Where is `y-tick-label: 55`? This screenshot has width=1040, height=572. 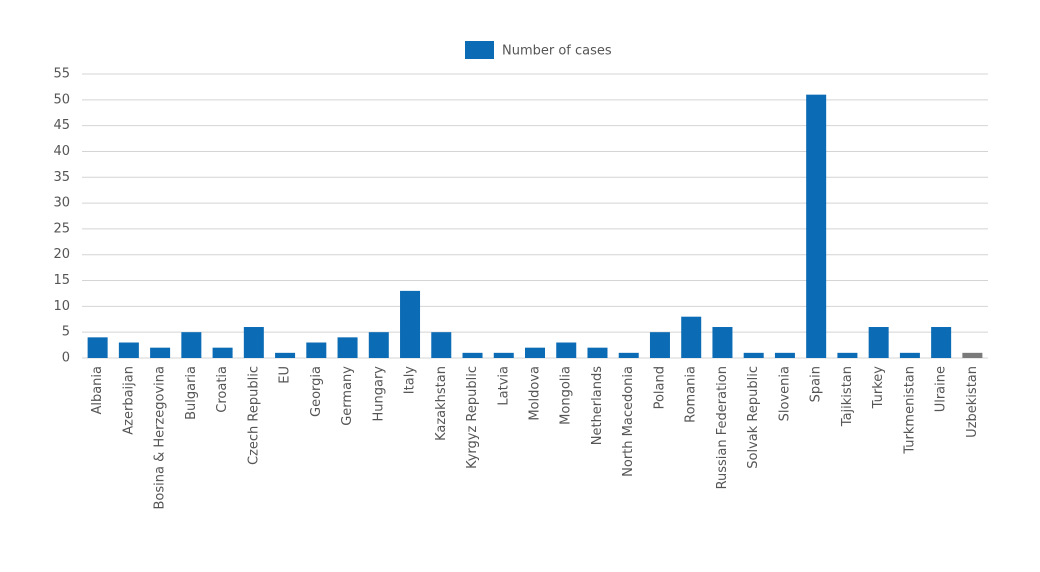
y-tick-label: 55 is located at coordinates (61, 74).